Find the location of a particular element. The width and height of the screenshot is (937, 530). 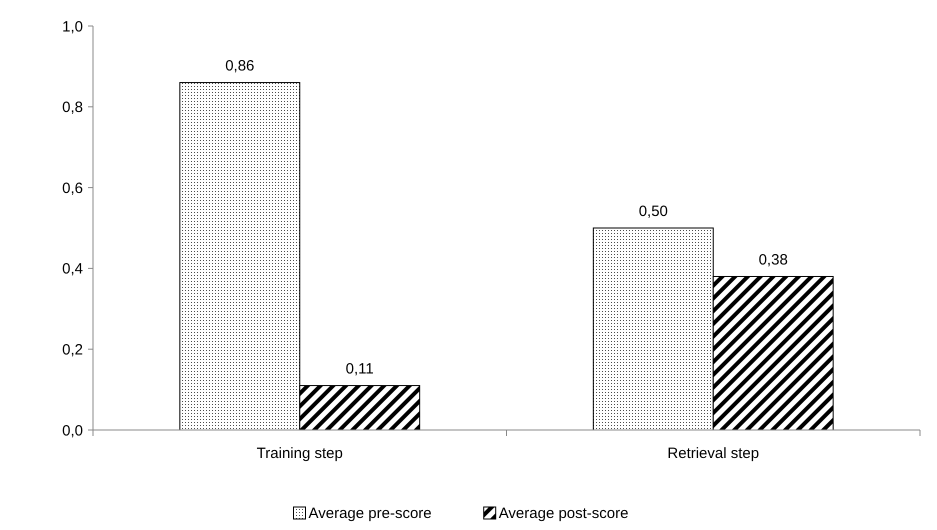

y-tick-label: 0,2 is located at coordinates (72, 349).